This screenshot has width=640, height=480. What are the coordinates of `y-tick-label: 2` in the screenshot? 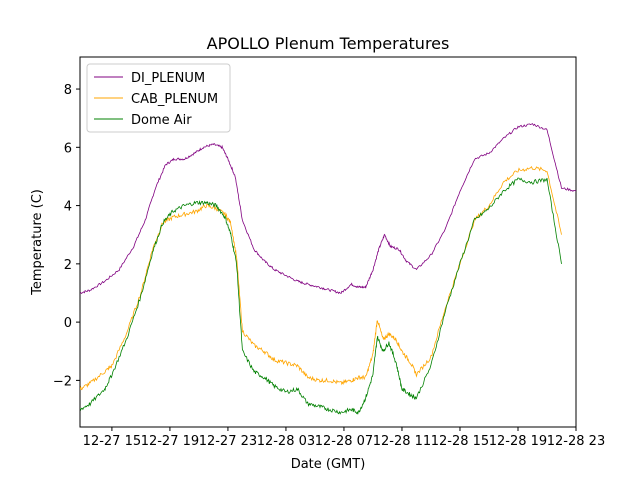 It's located at (68, 265).